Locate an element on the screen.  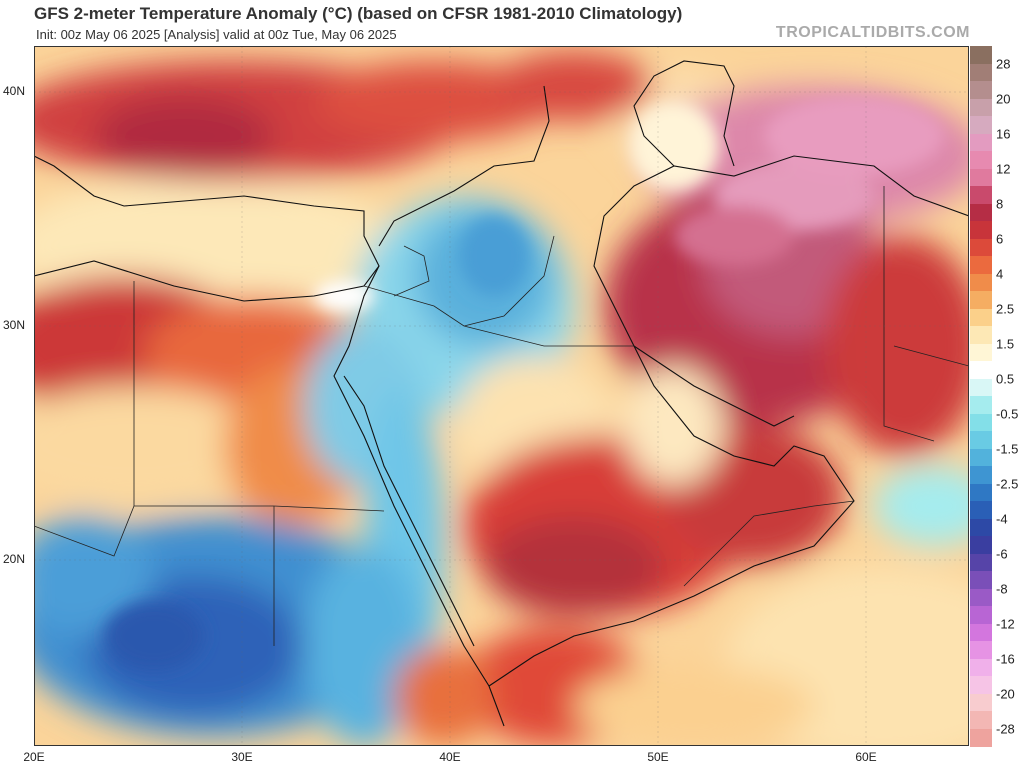
lon-label-30e: 30E is located at coordinates (242, 757).